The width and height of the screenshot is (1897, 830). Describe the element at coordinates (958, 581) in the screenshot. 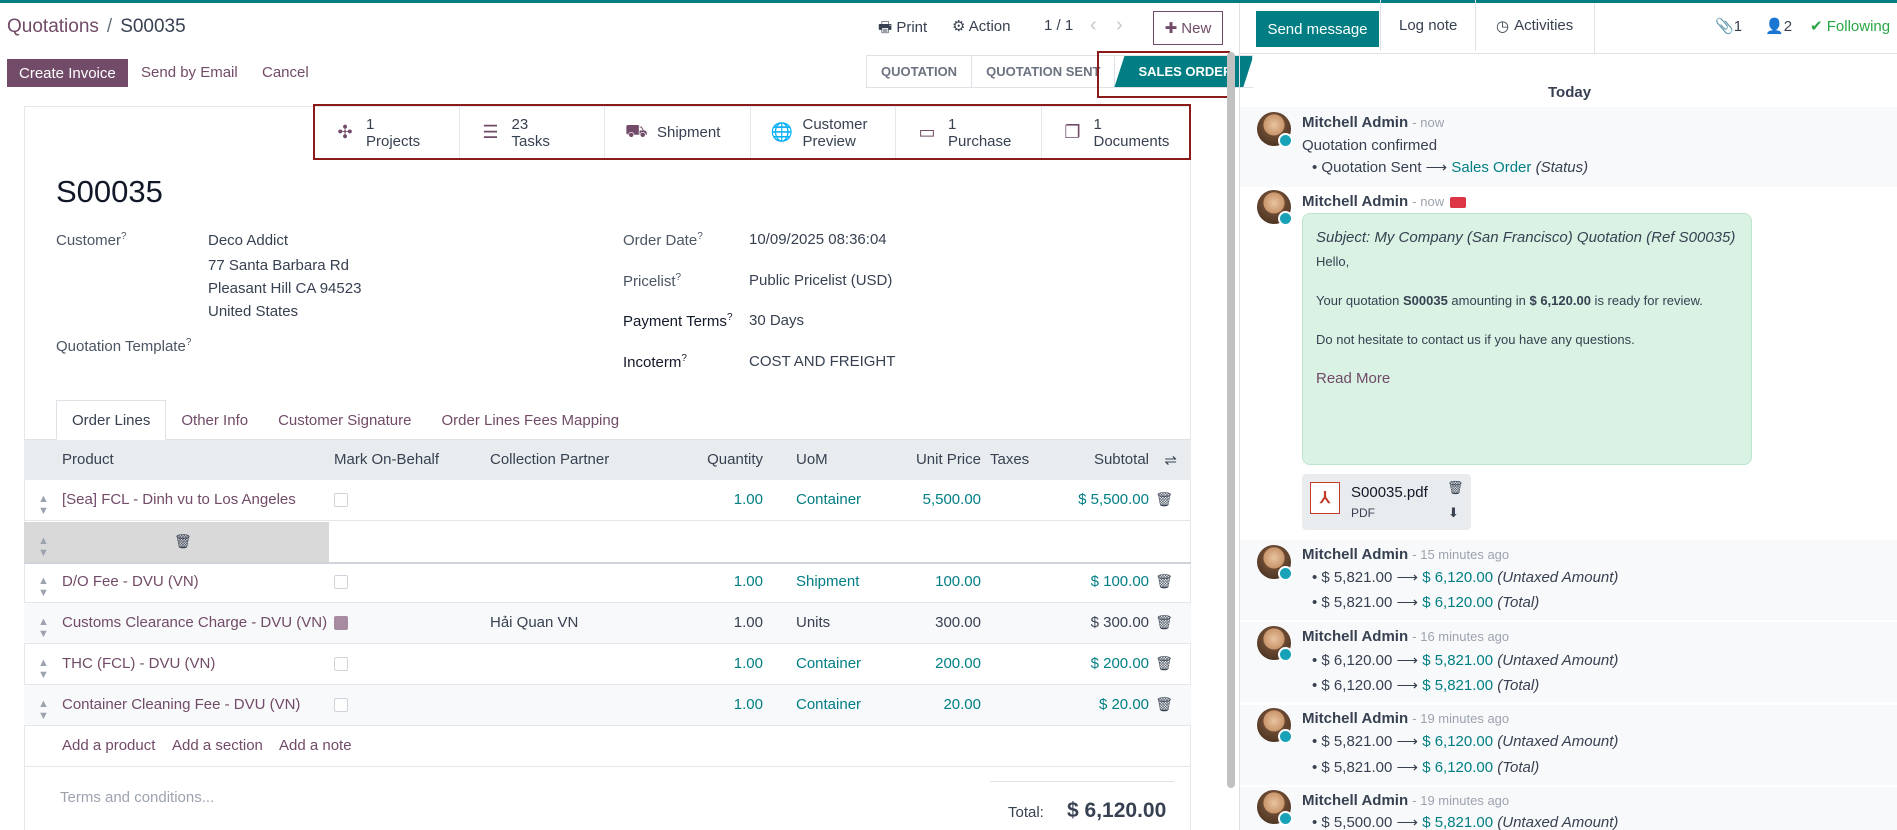

I see `row-unit-price: 100.00` at that location.